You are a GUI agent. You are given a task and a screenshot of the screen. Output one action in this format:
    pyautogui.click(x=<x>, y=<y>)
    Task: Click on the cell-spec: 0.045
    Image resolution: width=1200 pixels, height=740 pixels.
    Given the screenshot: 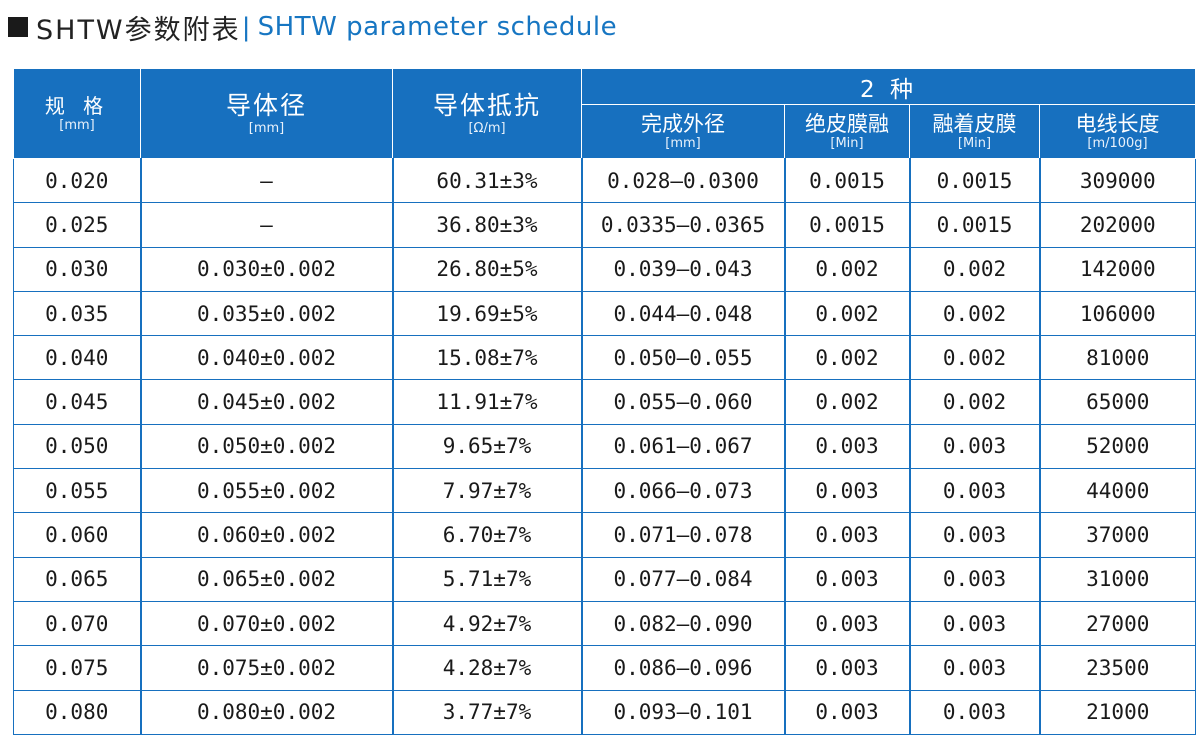 What is the action you would take?
    pyautogui.click(x=77, y=402)
    